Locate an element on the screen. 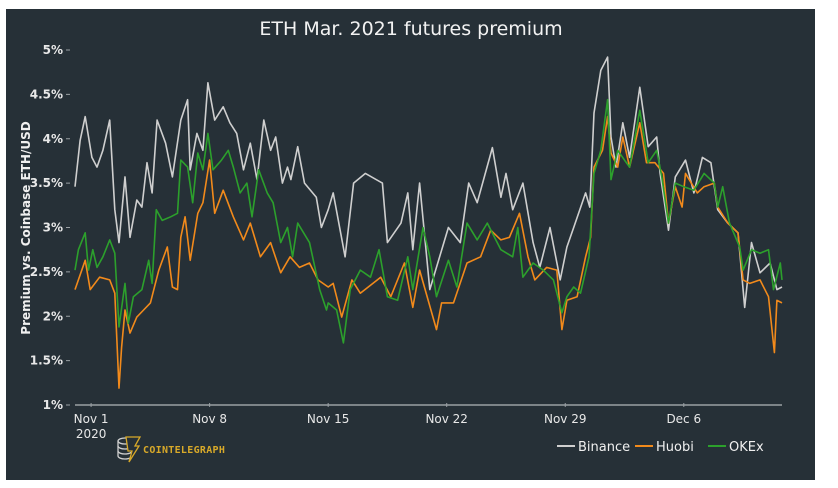 This screenshot has height=488, width=838. x-tick-label: Nov 1 is located at coordinates (91, 419).